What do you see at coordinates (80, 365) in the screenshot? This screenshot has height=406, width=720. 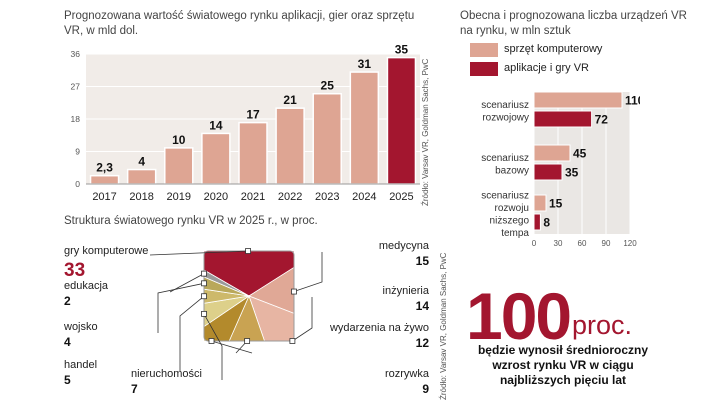 I see `segment-label: handel` at bounding box center [80, 365].